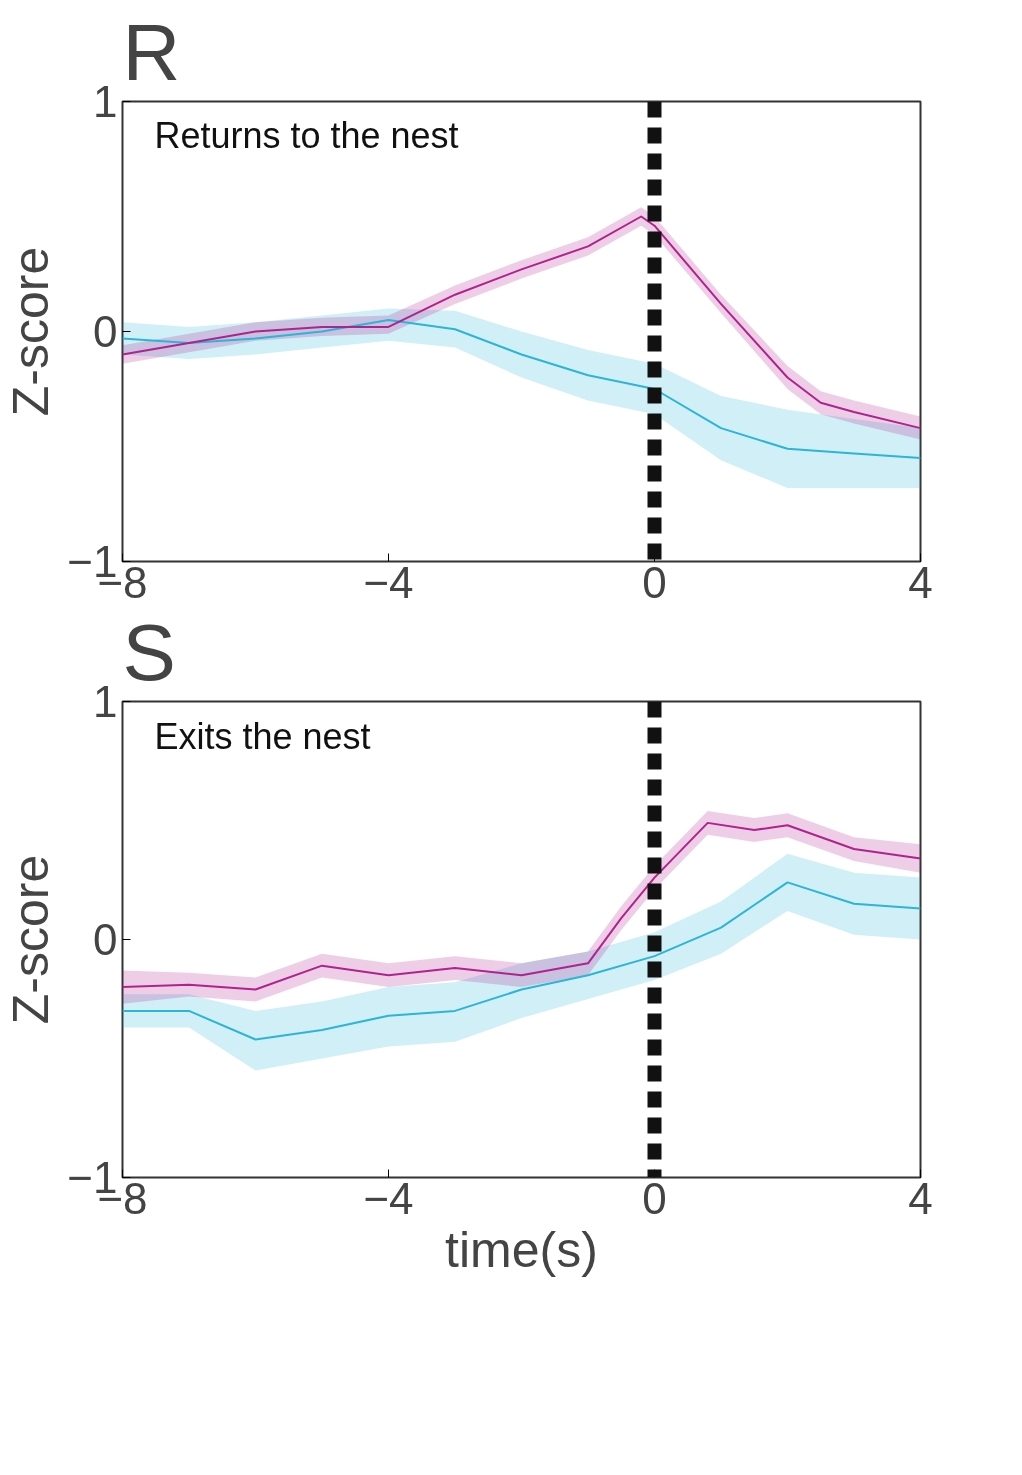 This screenshot has width=1022, height=1475. Describe the element at coordinates (521, 1249) in the screenshot. I see `x-axis-title: time(s)` at that location.